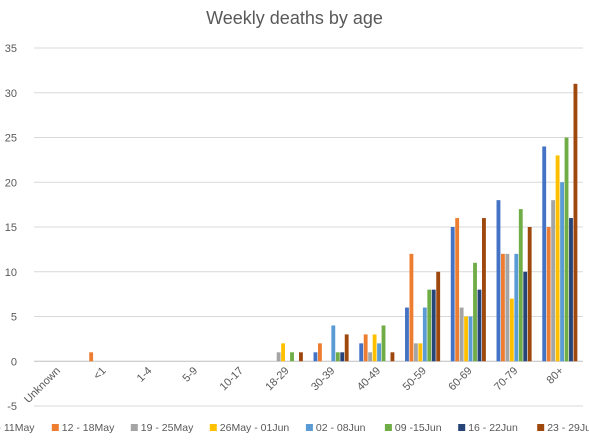 Image resolution: width=589 pixels, height=444 pixels. I want to click on legend-label: 09 -15Jun, so click(418, 428).